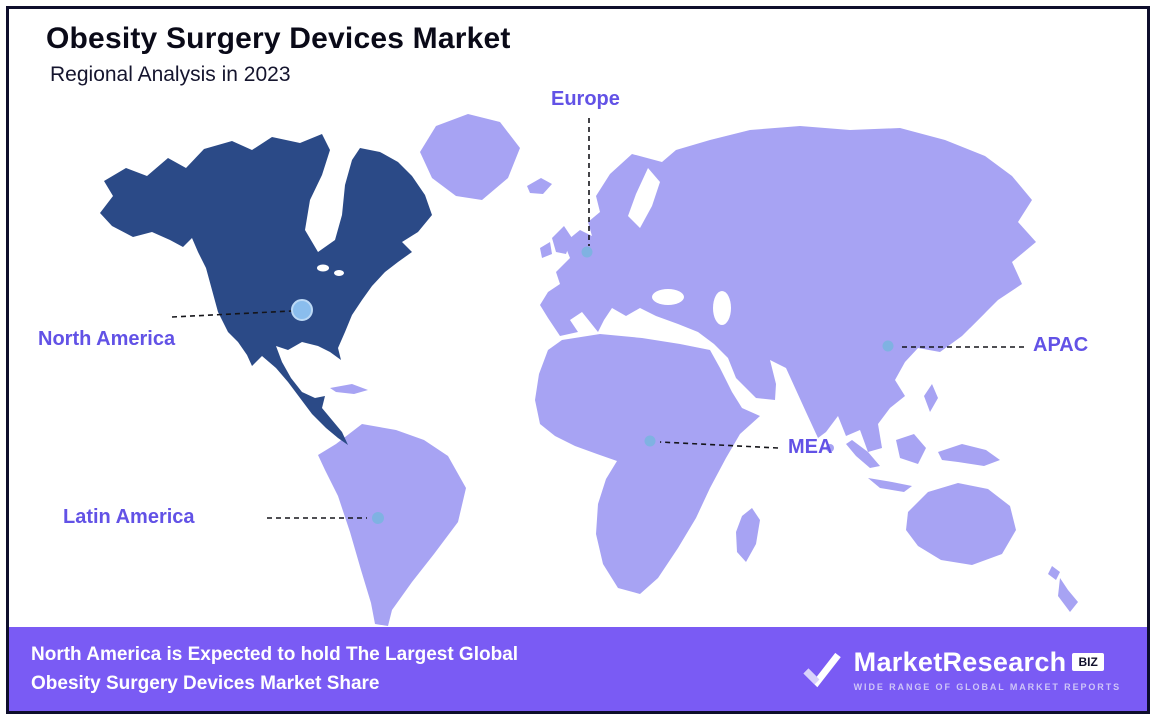 The width and height of the screenshot is (1156, 720). I want to click on marker-north-america, so click(302, 310).